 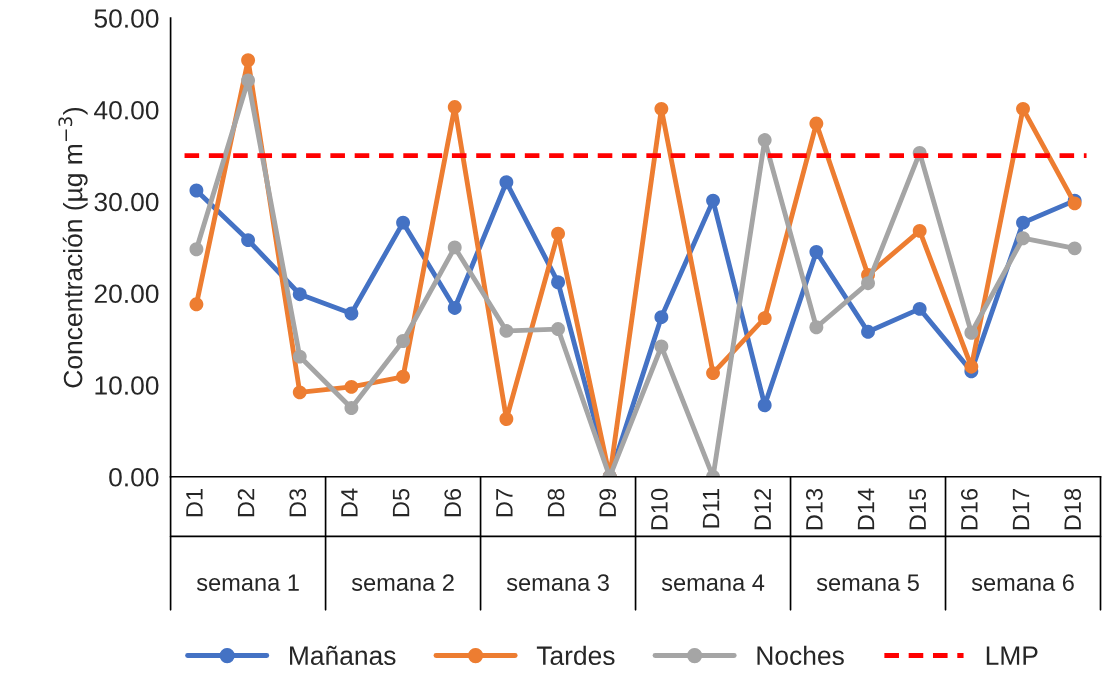 I want to click on text: semana 2, so click(x=402, y=582).